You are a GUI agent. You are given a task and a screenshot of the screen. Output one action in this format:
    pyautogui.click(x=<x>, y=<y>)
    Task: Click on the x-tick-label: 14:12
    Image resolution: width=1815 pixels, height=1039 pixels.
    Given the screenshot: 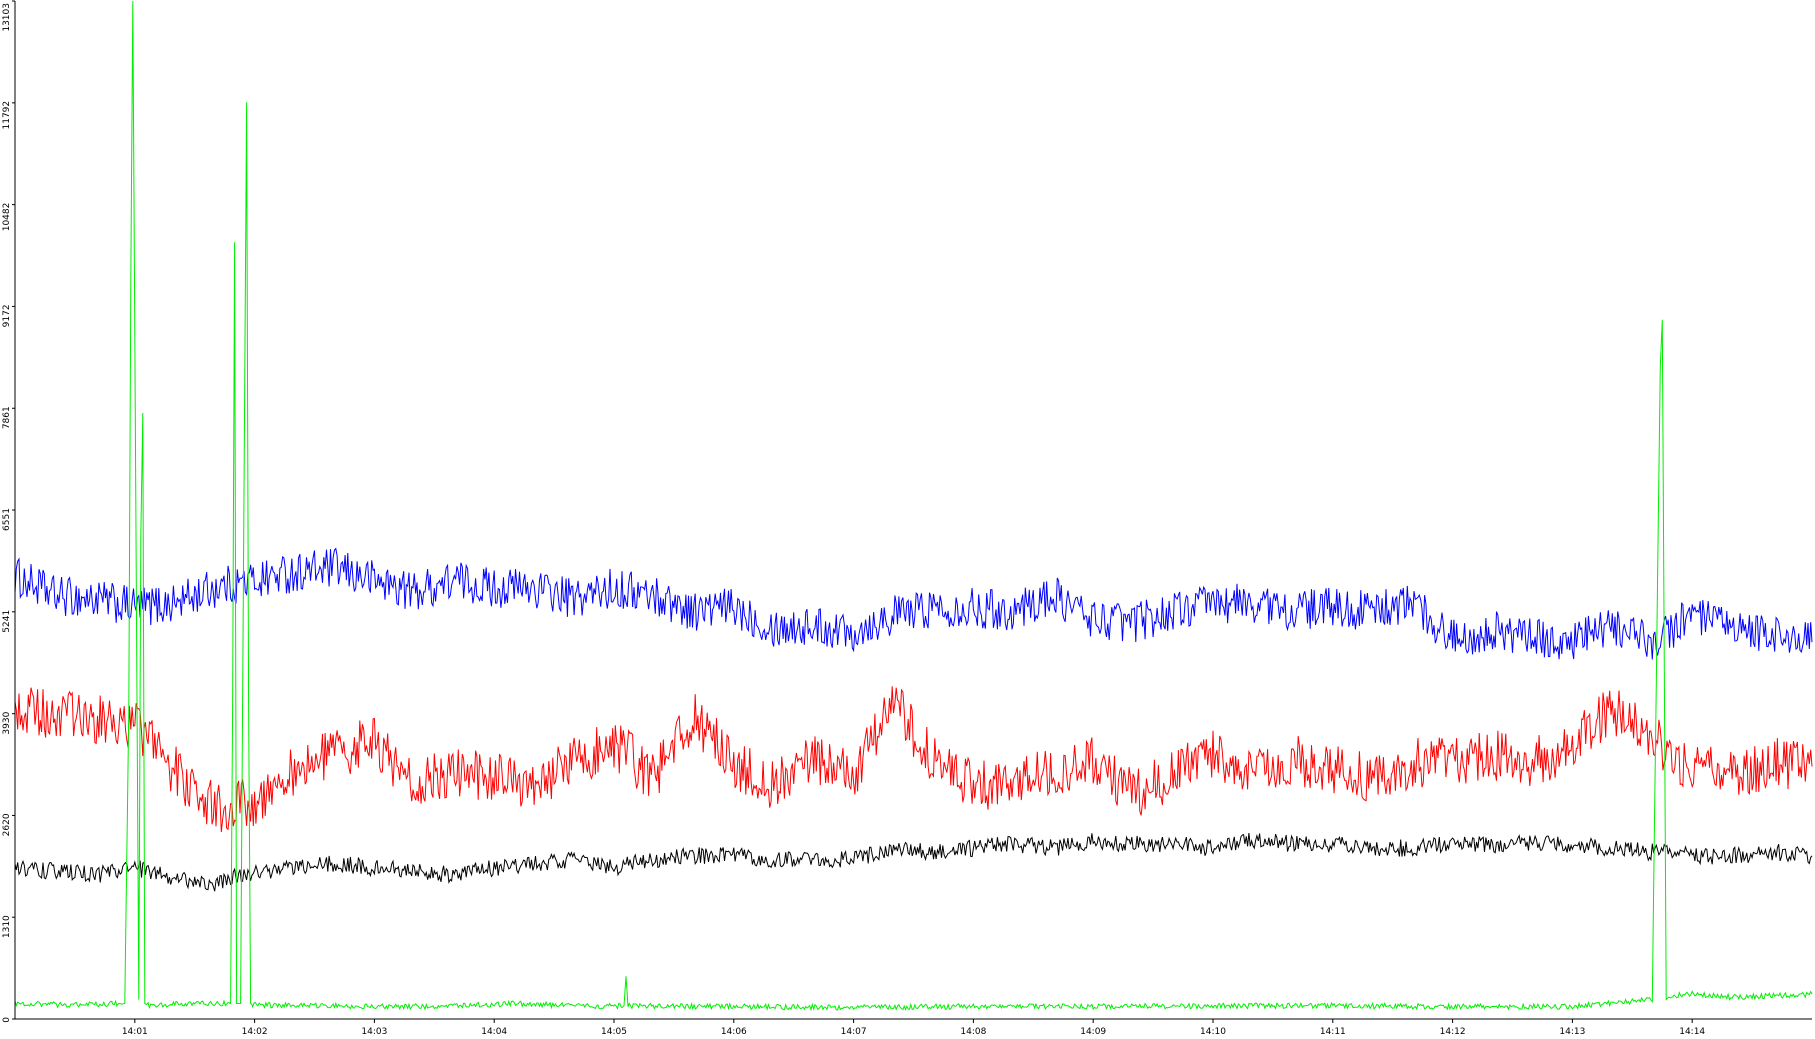 What is the action you would take?
    pyautogui.click(x=1453, y=1032)
    